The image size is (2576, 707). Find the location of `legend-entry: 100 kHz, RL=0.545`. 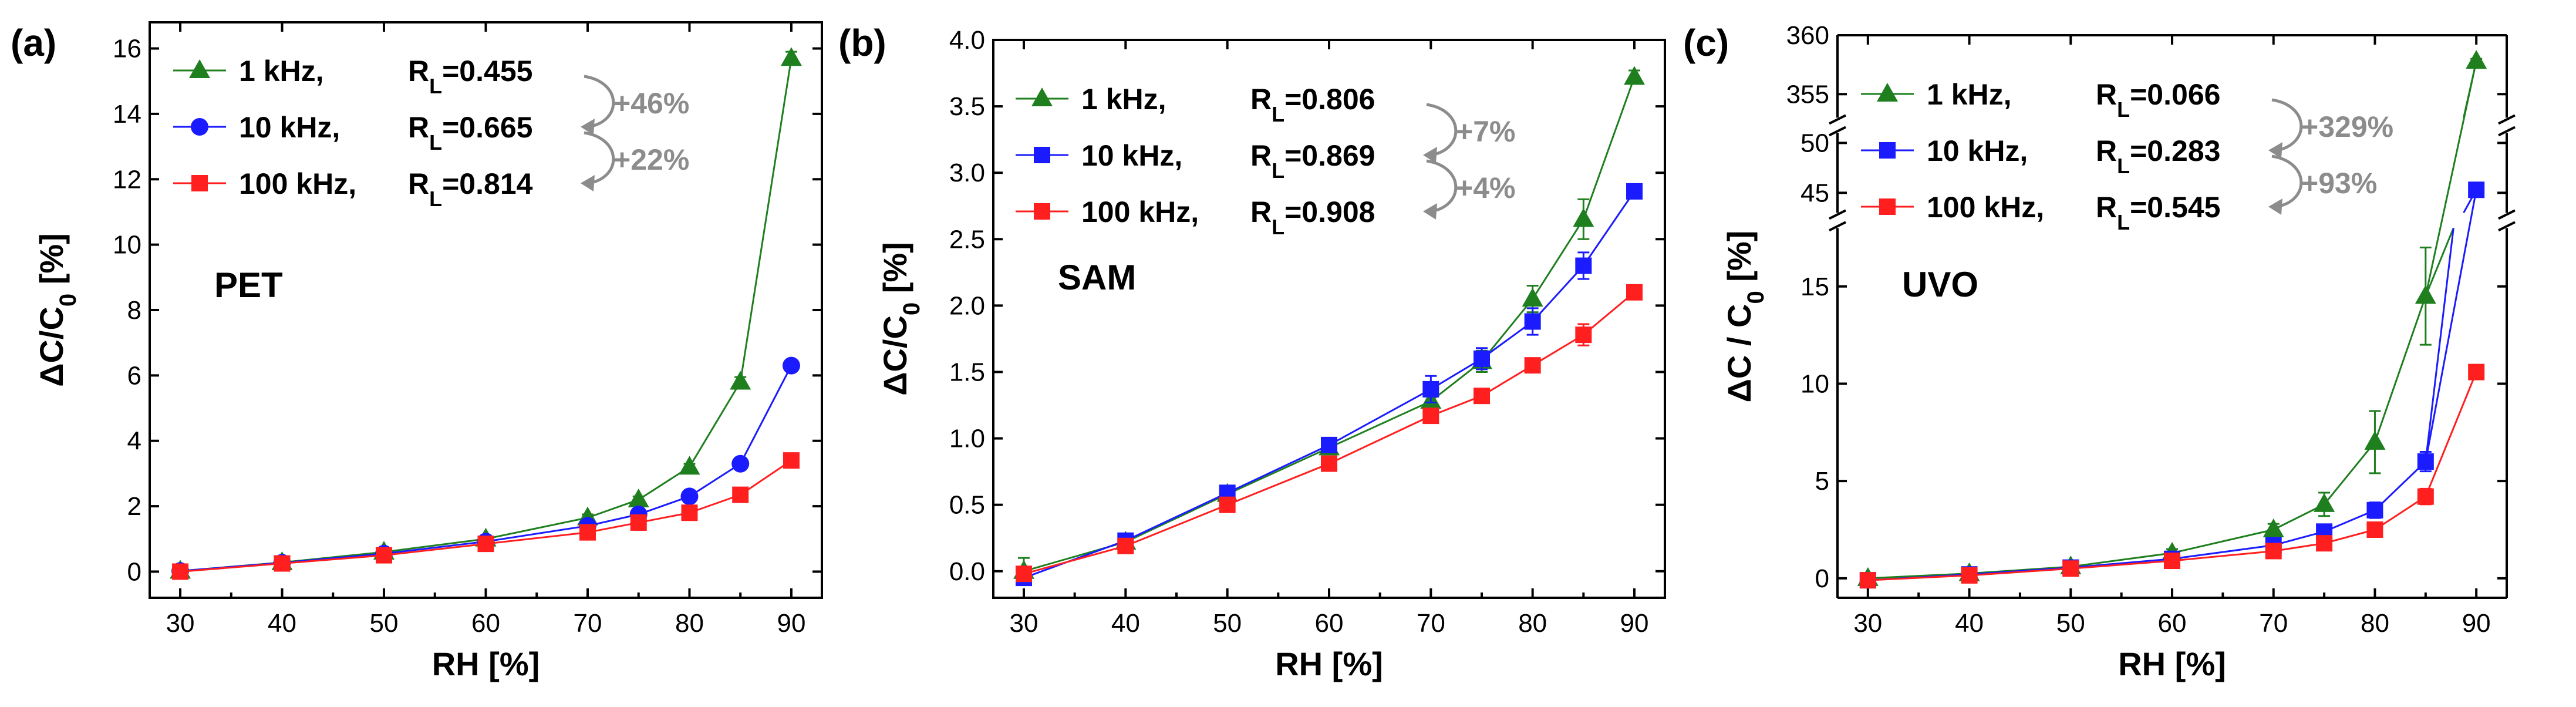

legend-entry: 100 kHz, RL=0.545 is located at coordinates (2040, 212).